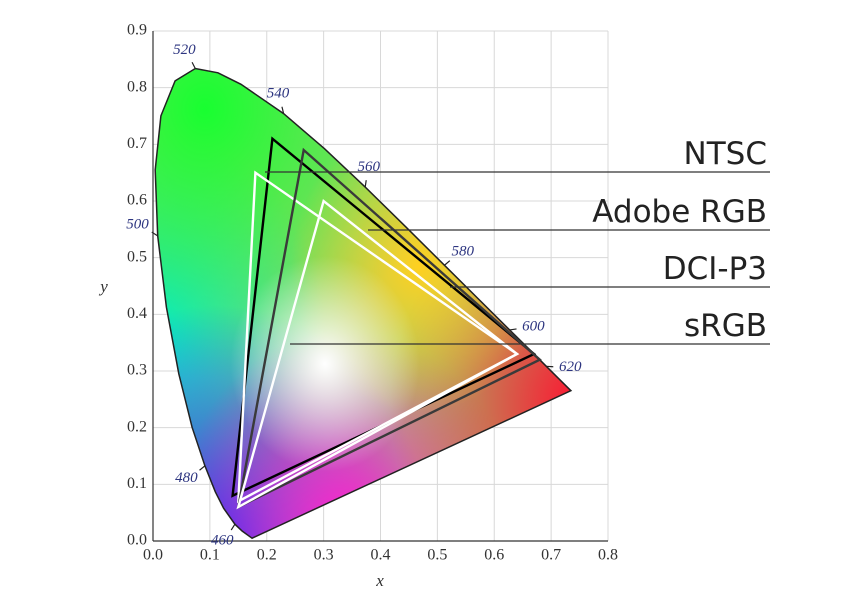 The image size is (859, 603). I want to click on wavelength-label: 520, so click(184, 50).